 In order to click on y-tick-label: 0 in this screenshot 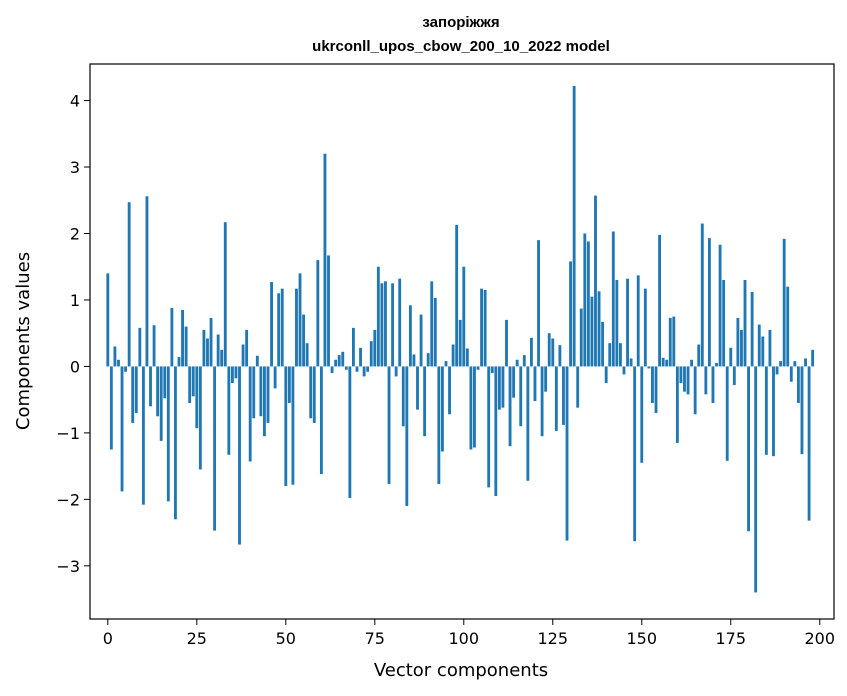, I will do `click(75, 366)`.